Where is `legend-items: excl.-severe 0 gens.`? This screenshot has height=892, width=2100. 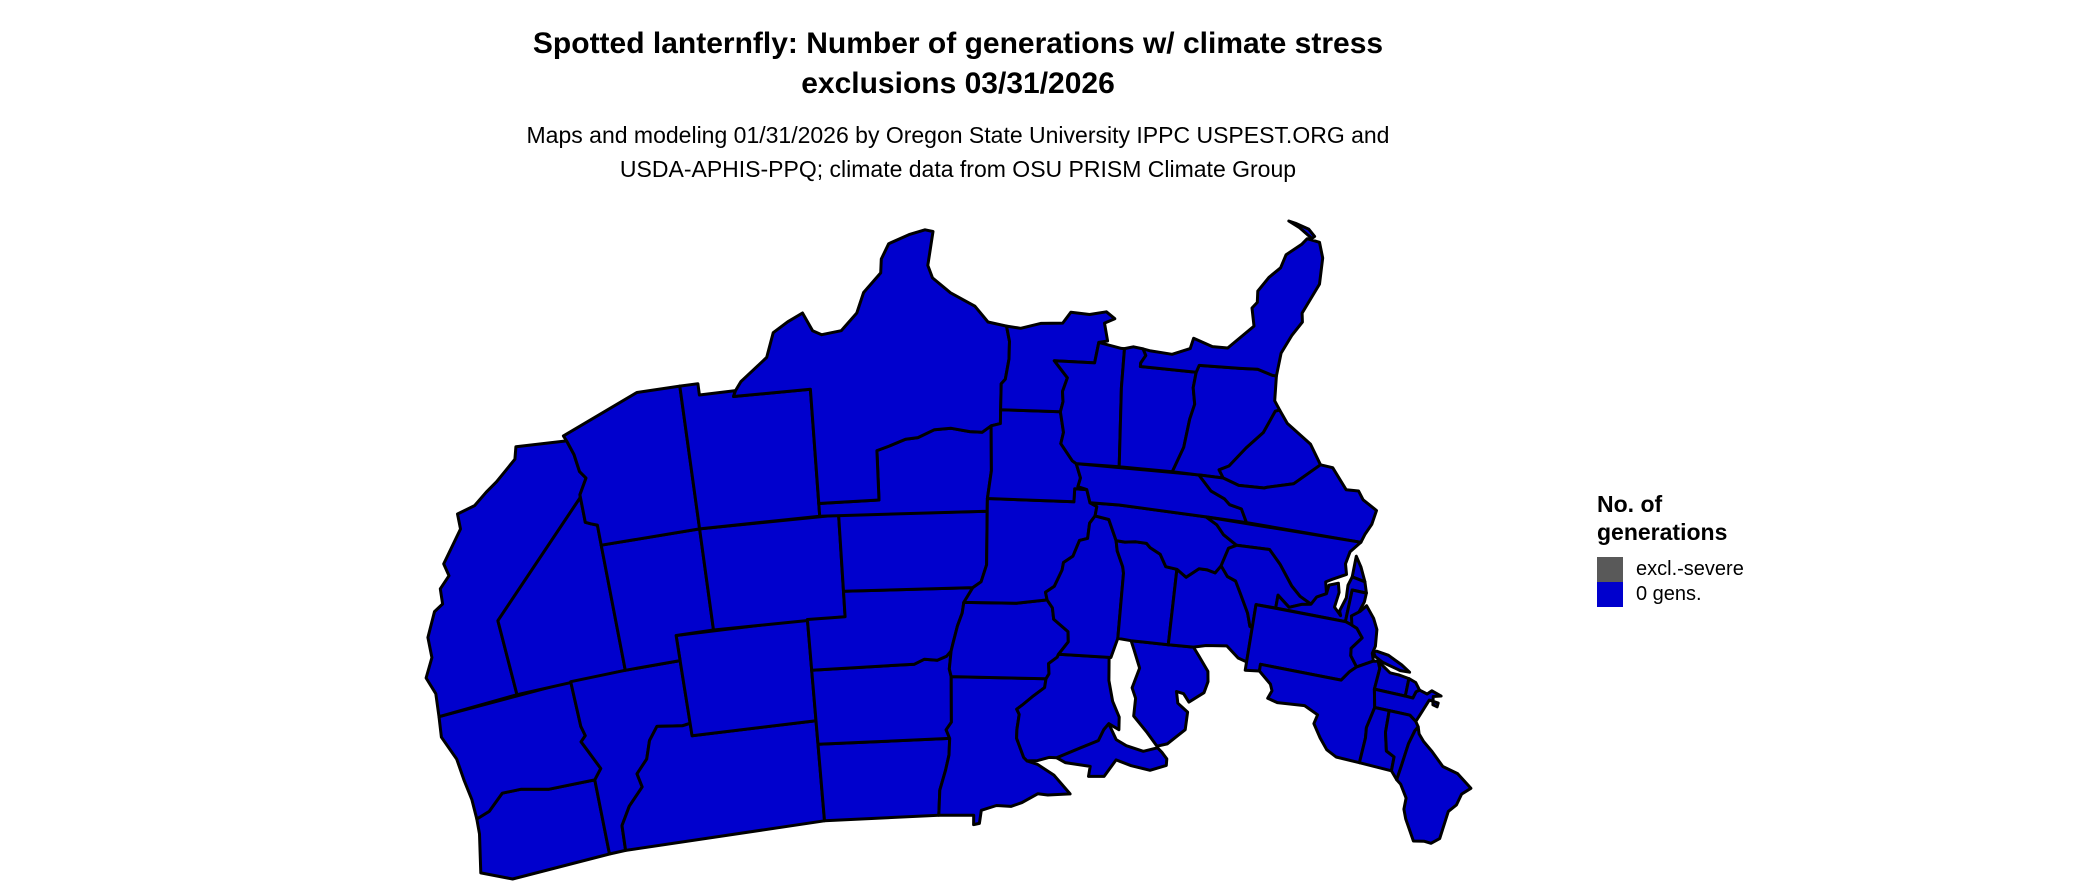
legend-items: excl.-severe 0 gens. is located at coordinates (1670, 582).